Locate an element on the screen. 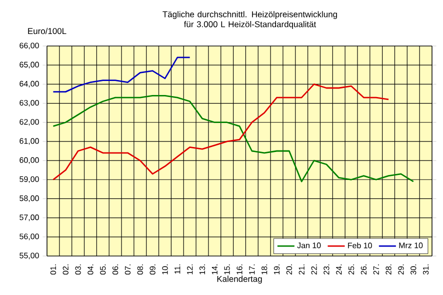 This screenshot has height=295, width=443. line-series is located at coordinates (121, 74).